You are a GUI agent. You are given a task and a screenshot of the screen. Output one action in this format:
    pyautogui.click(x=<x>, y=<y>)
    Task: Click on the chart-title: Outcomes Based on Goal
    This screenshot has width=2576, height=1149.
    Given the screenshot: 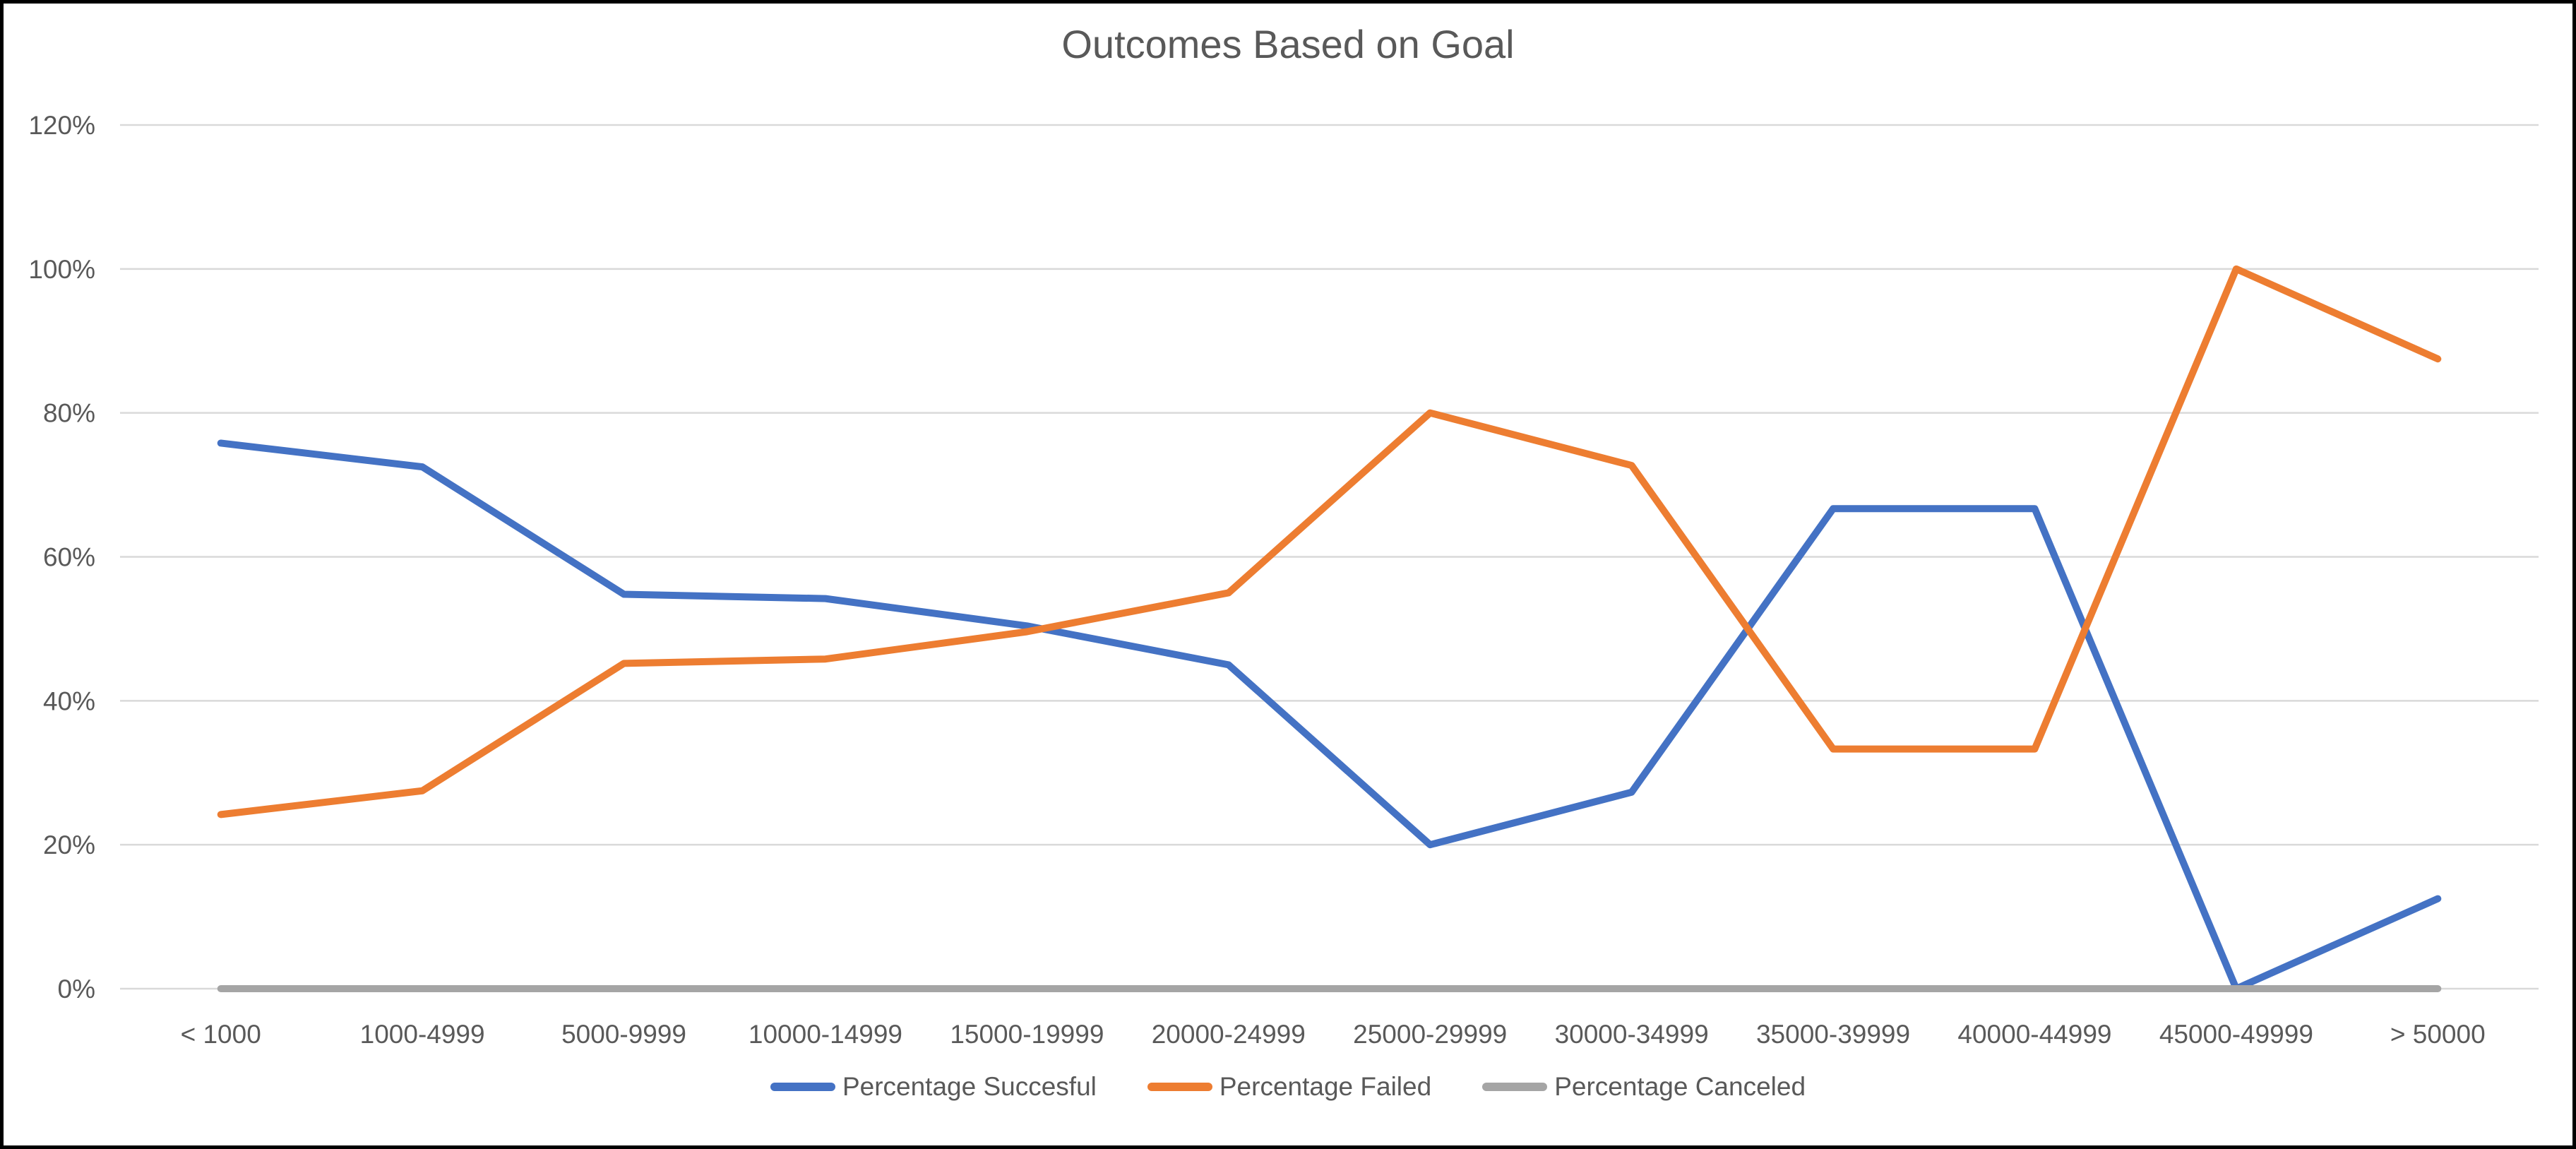 What is the action you would take?
    pyautogui.click(x=1288, y=44)
    